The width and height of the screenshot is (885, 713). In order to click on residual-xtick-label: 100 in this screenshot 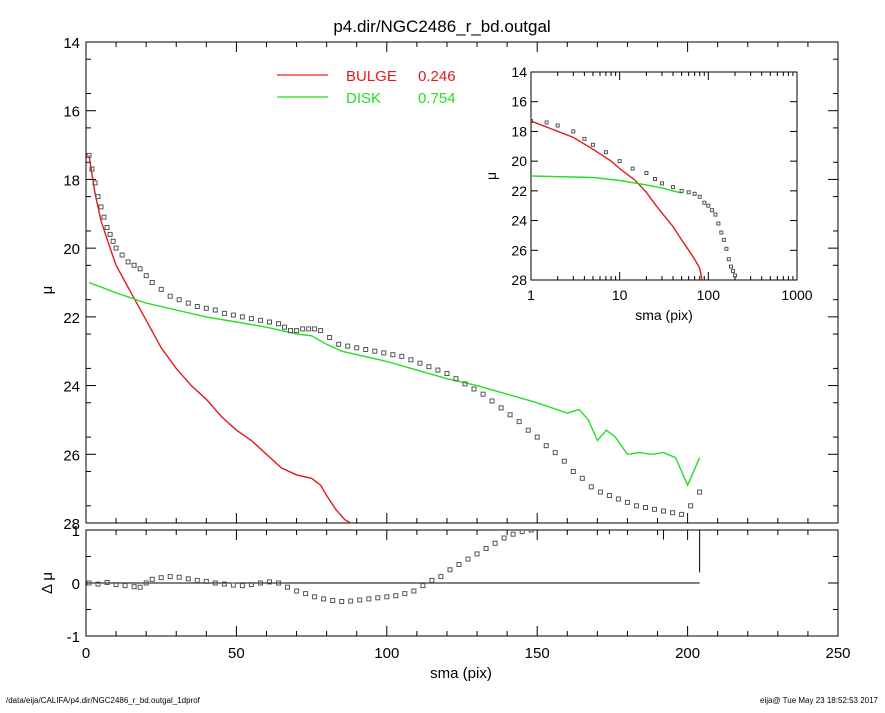, I will do `click(386, 653)`.